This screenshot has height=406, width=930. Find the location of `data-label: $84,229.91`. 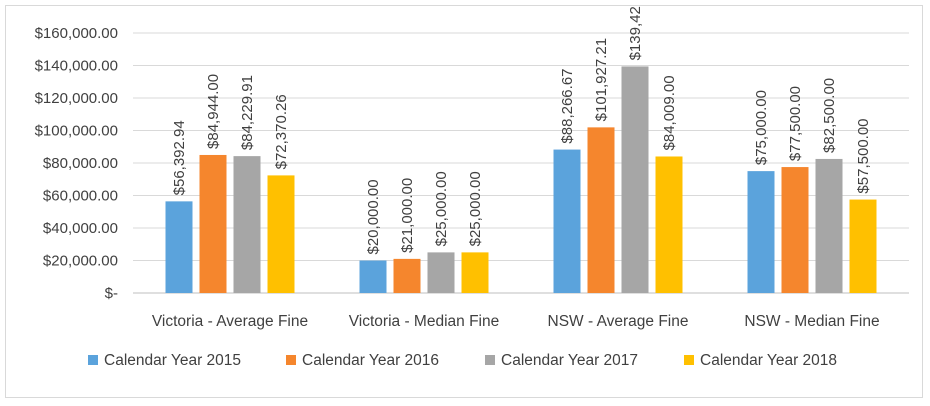

data-label: $84,229.91 is located at coordinates (247, 112).